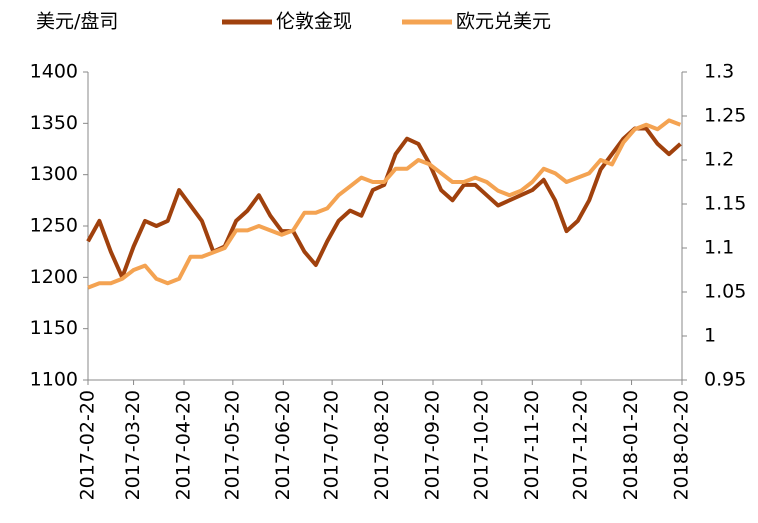 This screenshot has width=758, height=523. What do you see at coordinates (54, 277) in the screenshot?
I see `y-tick-label: 1200` at bounding box center [54, 277].